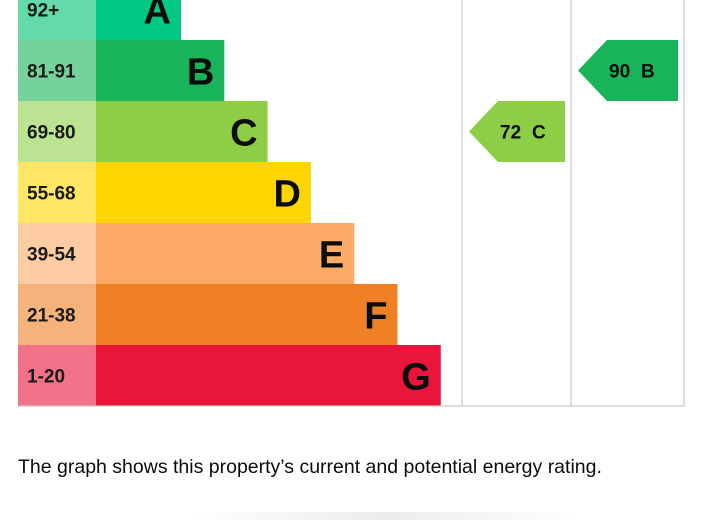 The height and width of the screenshot is (520, 705). I want to click on potential-rating-score: 90, so click(619, 72).